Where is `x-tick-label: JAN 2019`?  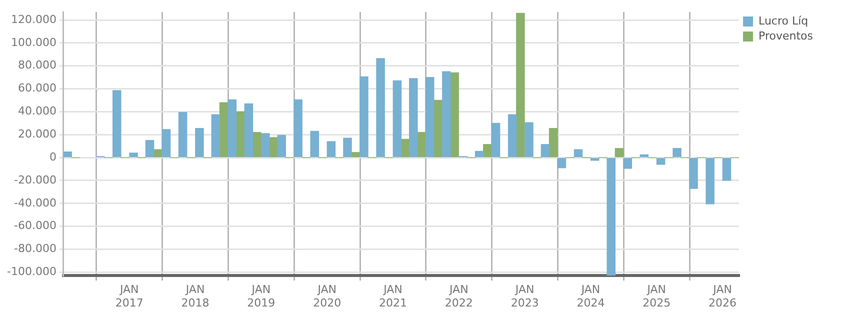
x-tick-label: JAN 2019 is located at coordinates (261, 296).